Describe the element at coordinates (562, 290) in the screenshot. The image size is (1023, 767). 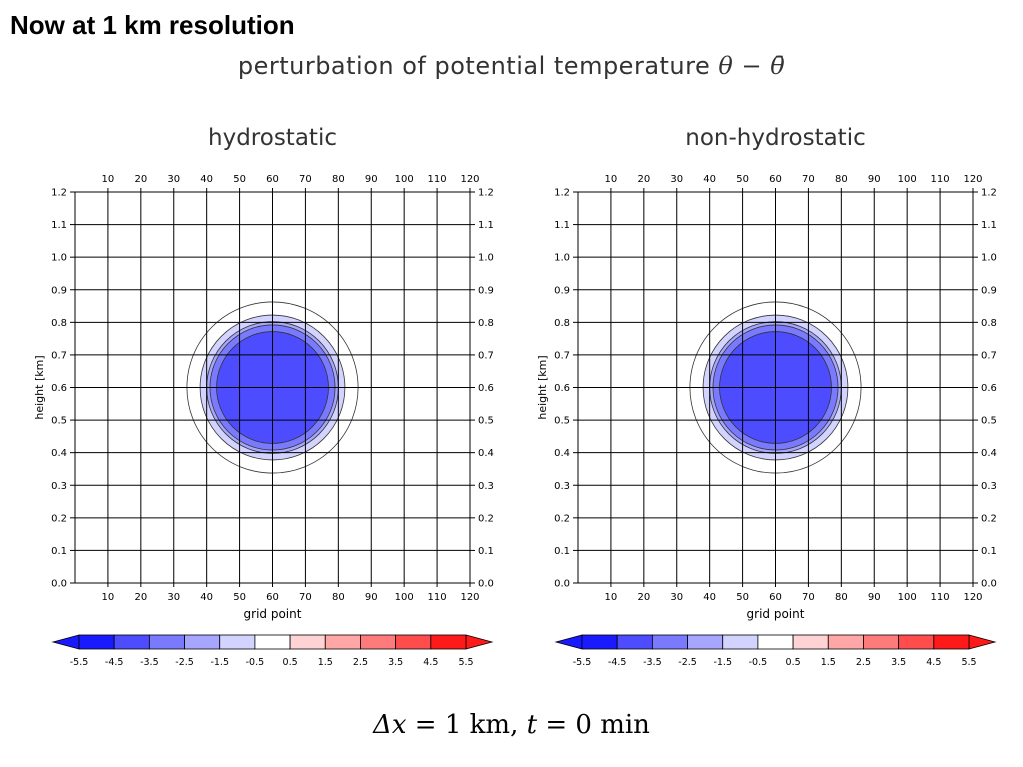
I see `y-tick-label-left: 0.9` at that location.